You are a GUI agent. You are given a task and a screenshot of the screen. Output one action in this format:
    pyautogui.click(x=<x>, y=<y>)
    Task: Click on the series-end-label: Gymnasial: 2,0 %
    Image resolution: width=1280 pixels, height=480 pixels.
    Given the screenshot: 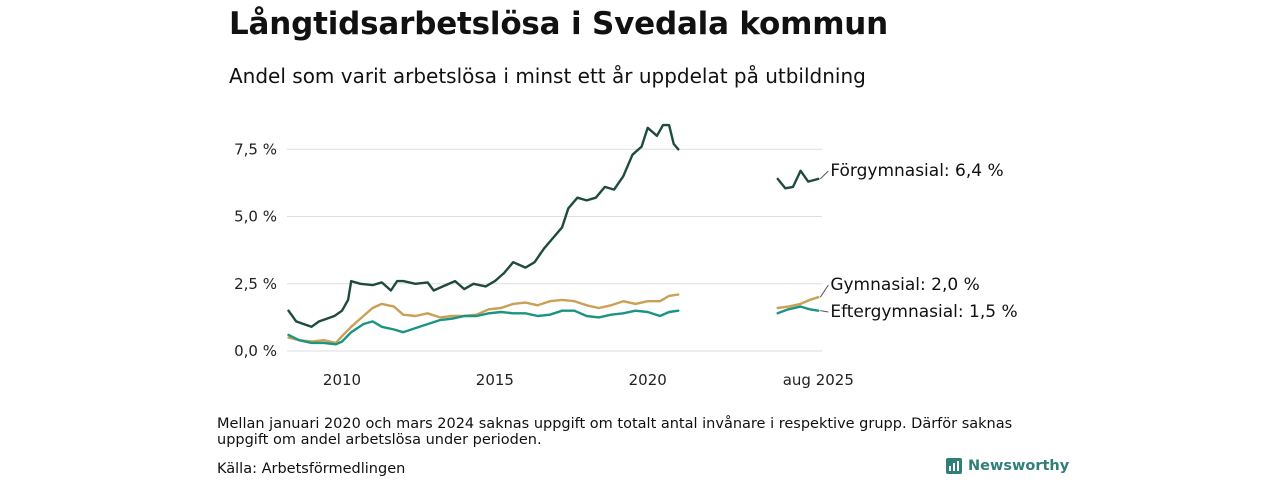 What is the action you would take?
    pyautogui.click(x=904, y=285)
    